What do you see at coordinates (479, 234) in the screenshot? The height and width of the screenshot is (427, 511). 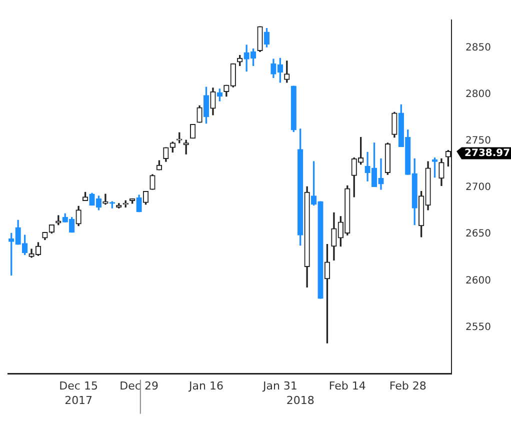 I see `y-tick-label: 2650` at bounding box center [479, 234].